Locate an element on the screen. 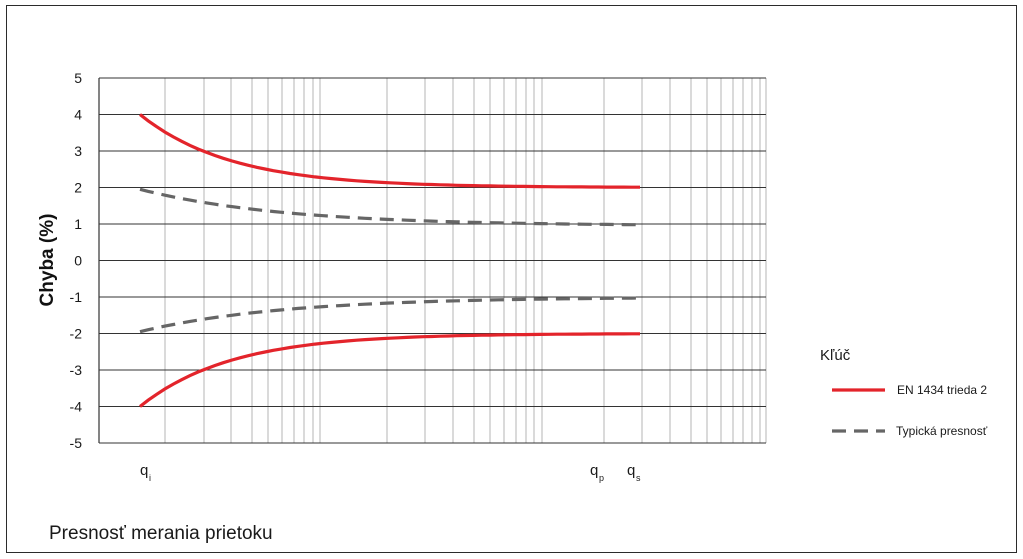  y-tick-label: 2 is located at coordinates (78, 188).